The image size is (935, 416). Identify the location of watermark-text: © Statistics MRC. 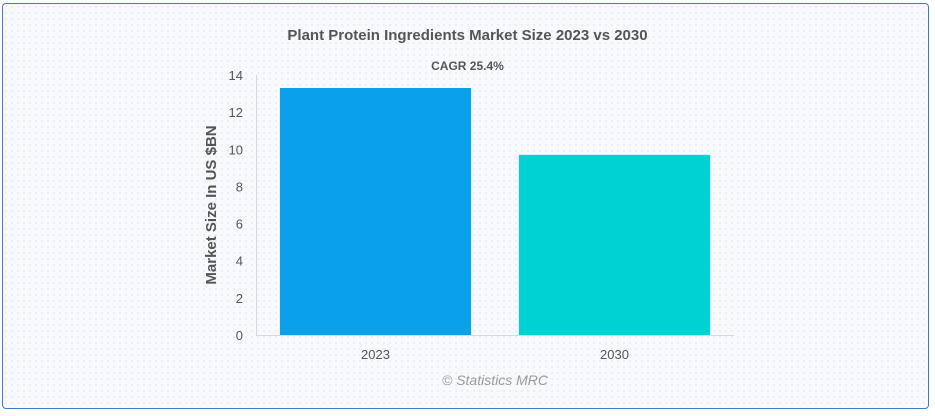
(495, 380).